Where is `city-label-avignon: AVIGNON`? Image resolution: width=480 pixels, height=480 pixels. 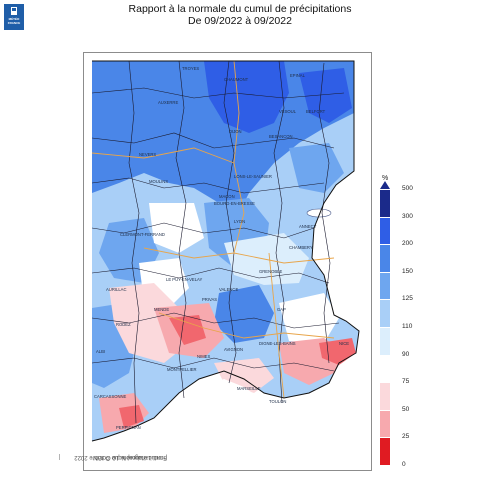 city-label-avignon: AVIGNON is located at coordinates (233, 349).